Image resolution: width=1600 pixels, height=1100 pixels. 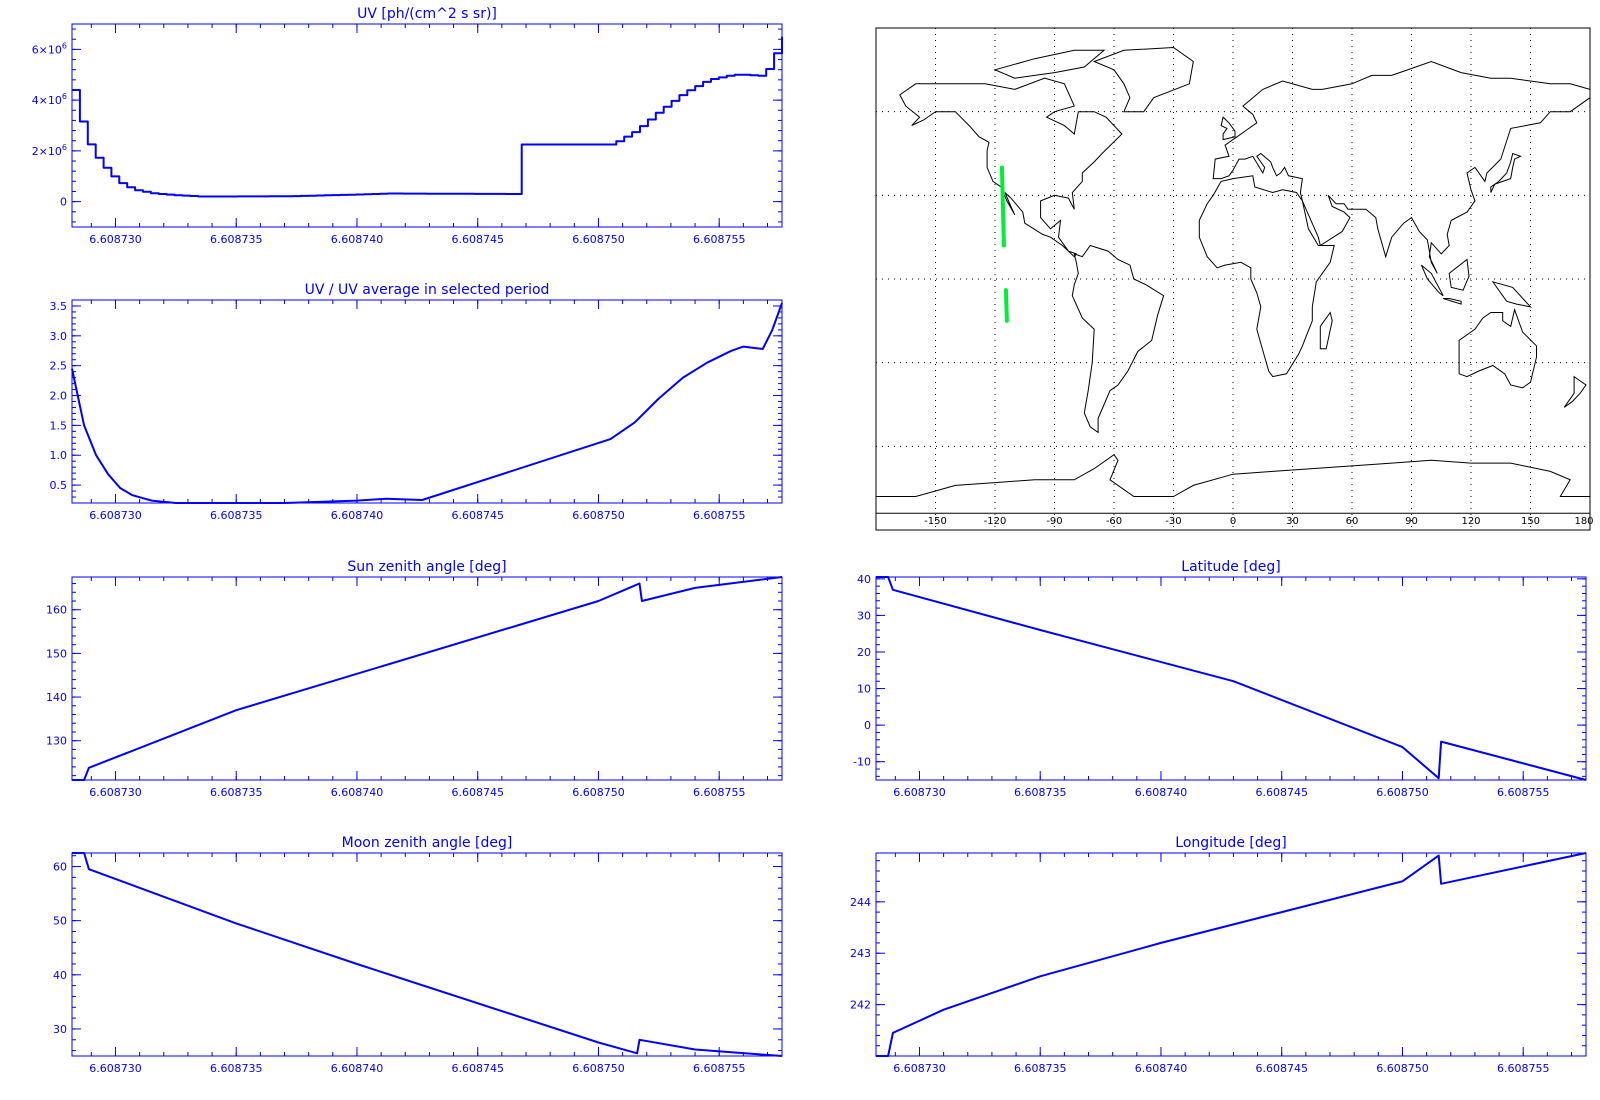 What do you see at coordinates (995, 521) in the screenshot?
I see `lon-tick-label: -120` at bounding box center [995, 521].